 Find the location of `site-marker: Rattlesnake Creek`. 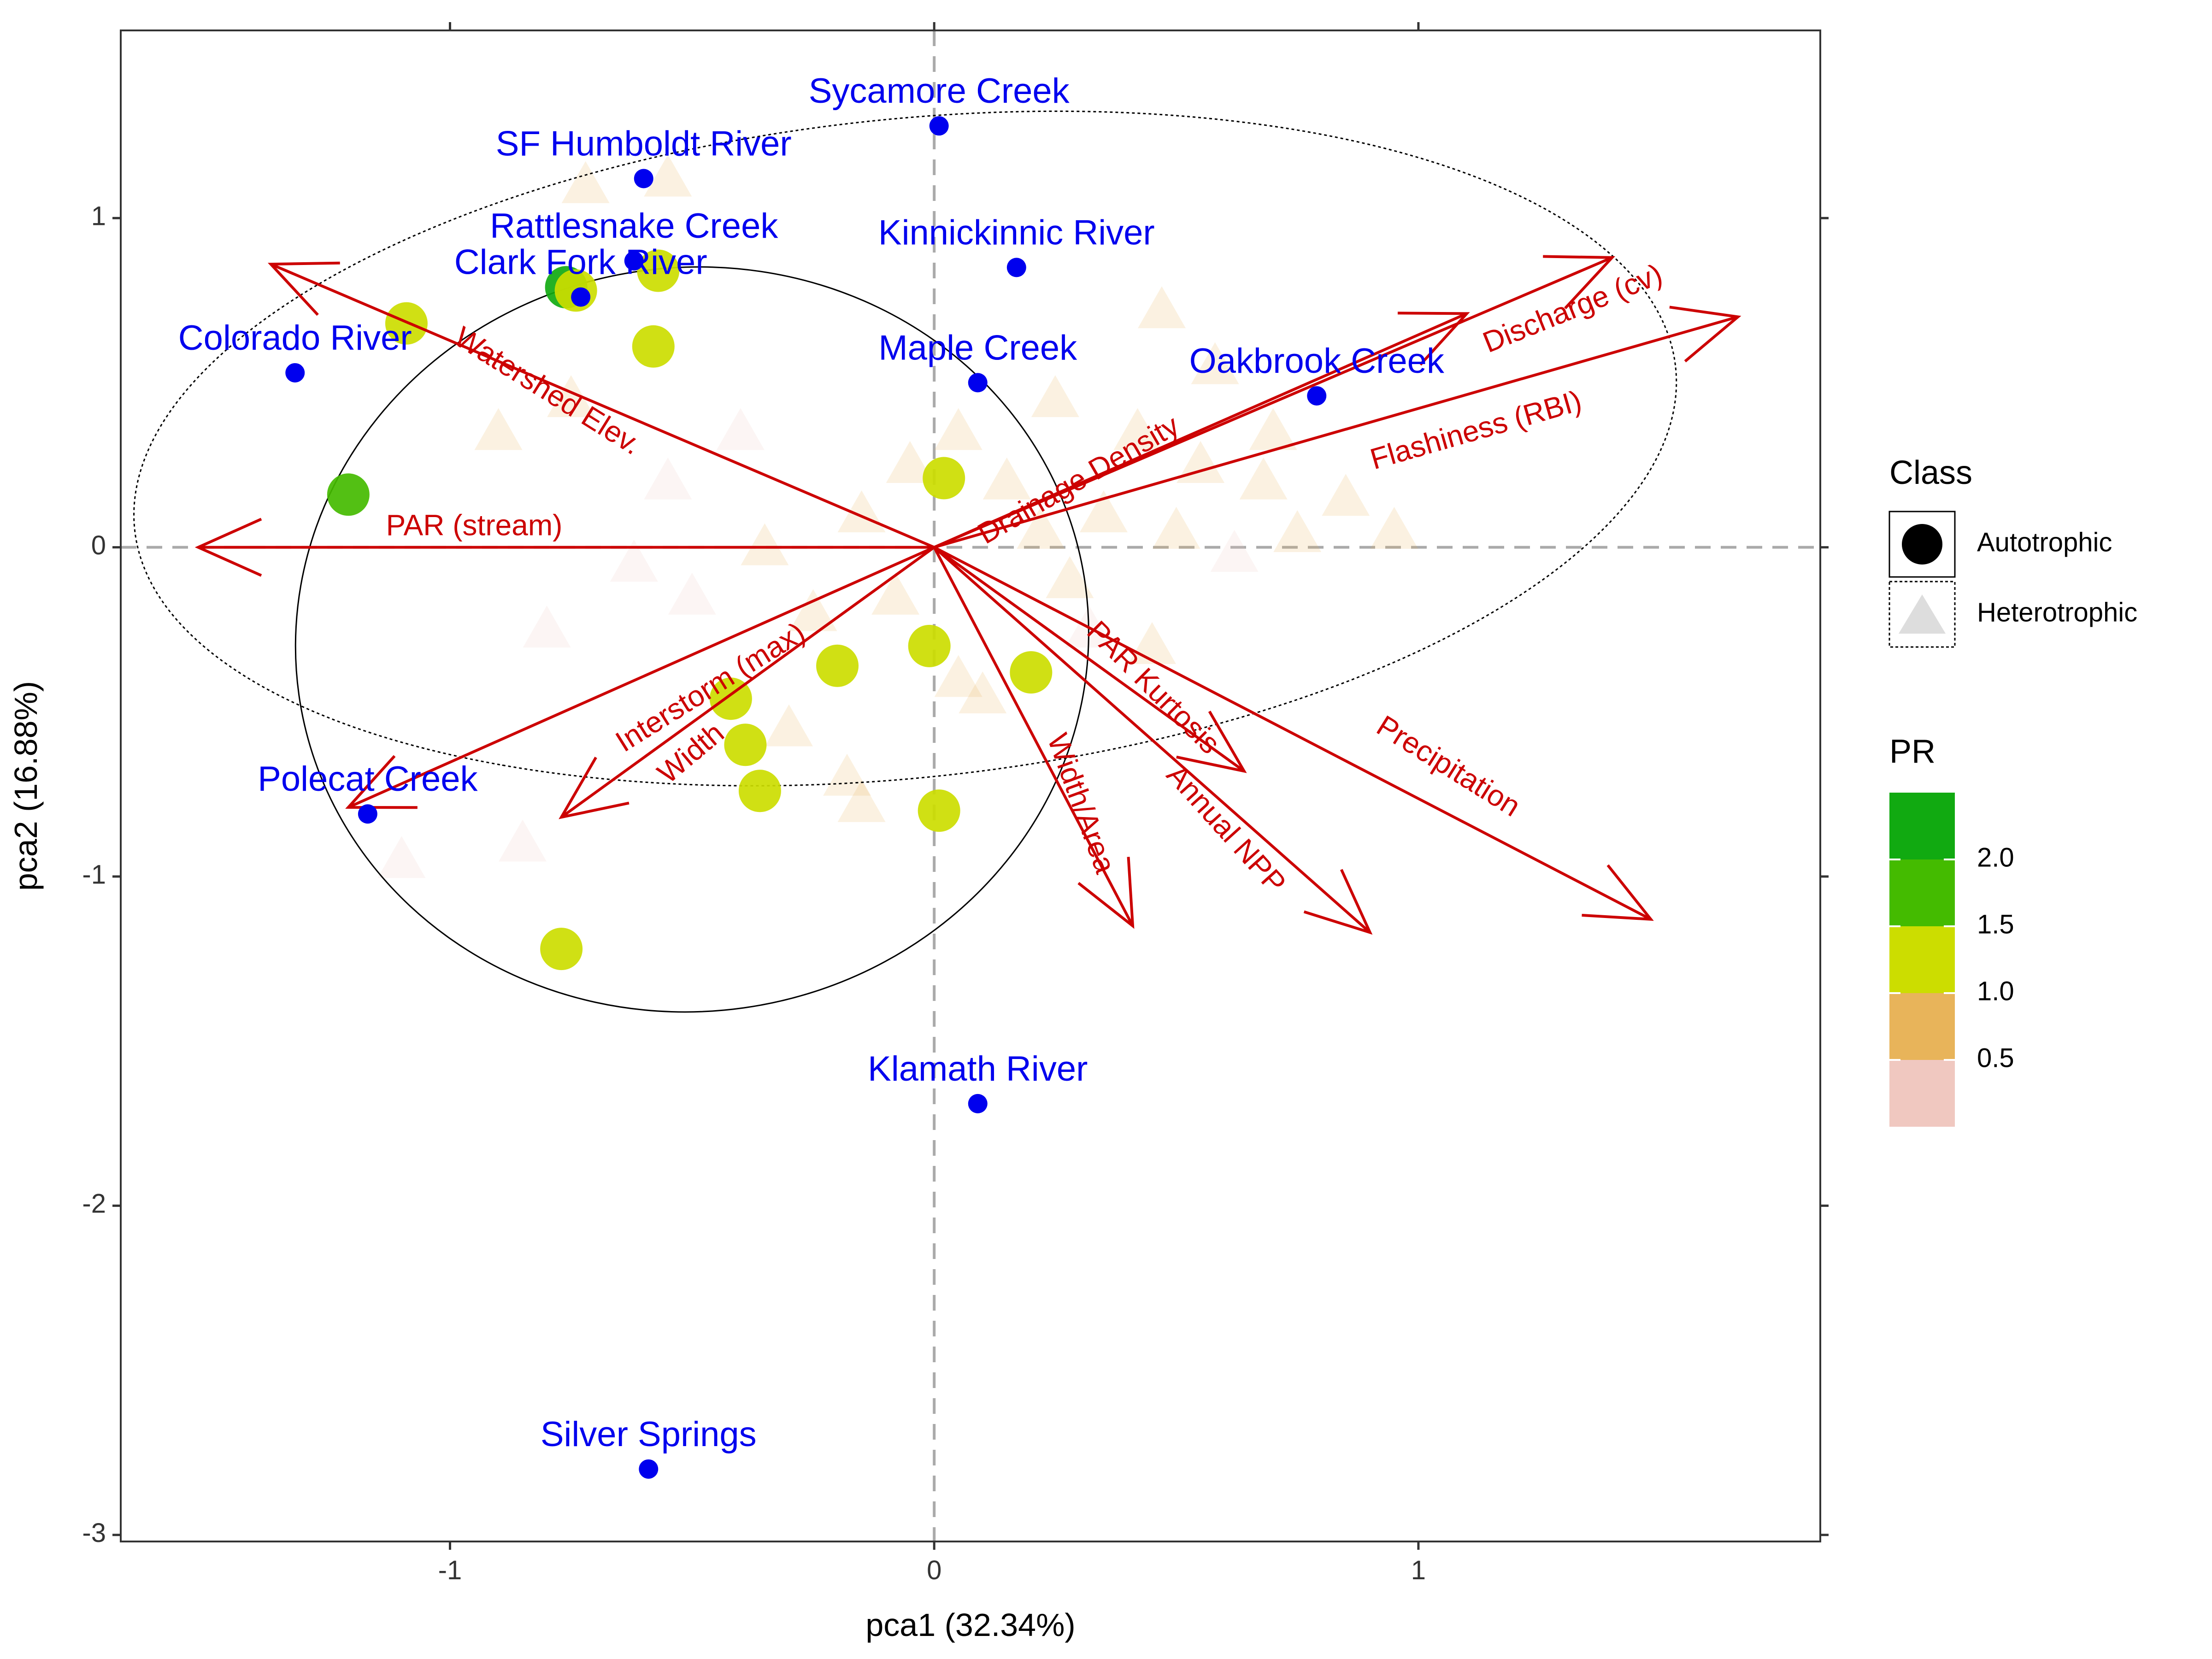

site-marker: Rattlesnake Creek is located at coordinates (634, 238).